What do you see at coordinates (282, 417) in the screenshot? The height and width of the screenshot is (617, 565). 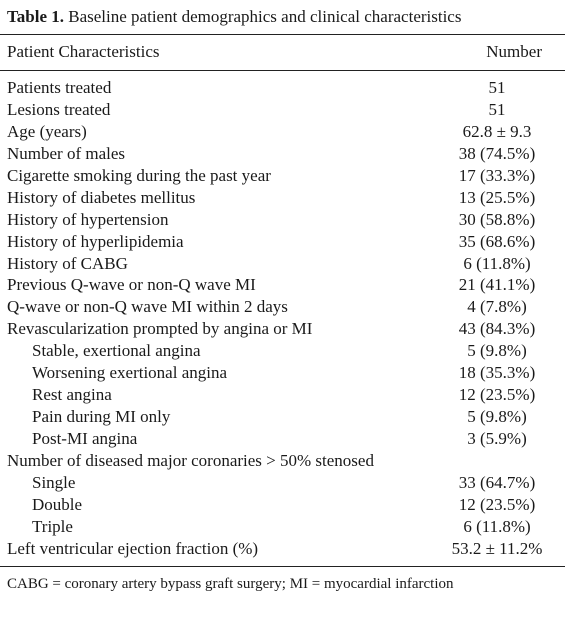 I see `table-row: Pain during MI only 5 (9.8%)` at bounding box center [282, 417].